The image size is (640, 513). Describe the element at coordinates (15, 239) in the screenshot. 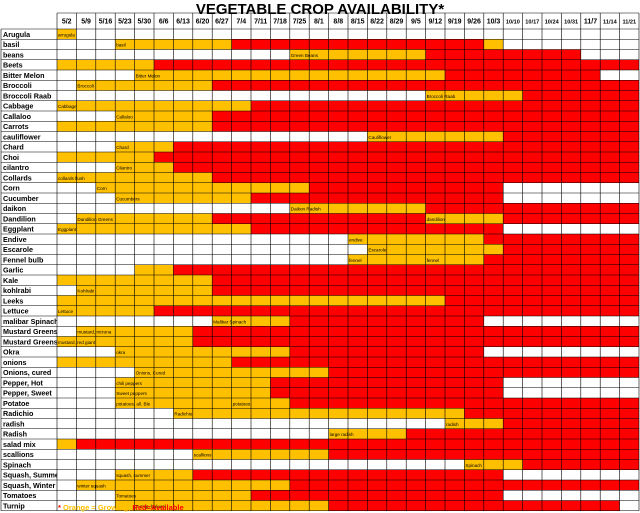

I see `row-label: Endive` at that location.